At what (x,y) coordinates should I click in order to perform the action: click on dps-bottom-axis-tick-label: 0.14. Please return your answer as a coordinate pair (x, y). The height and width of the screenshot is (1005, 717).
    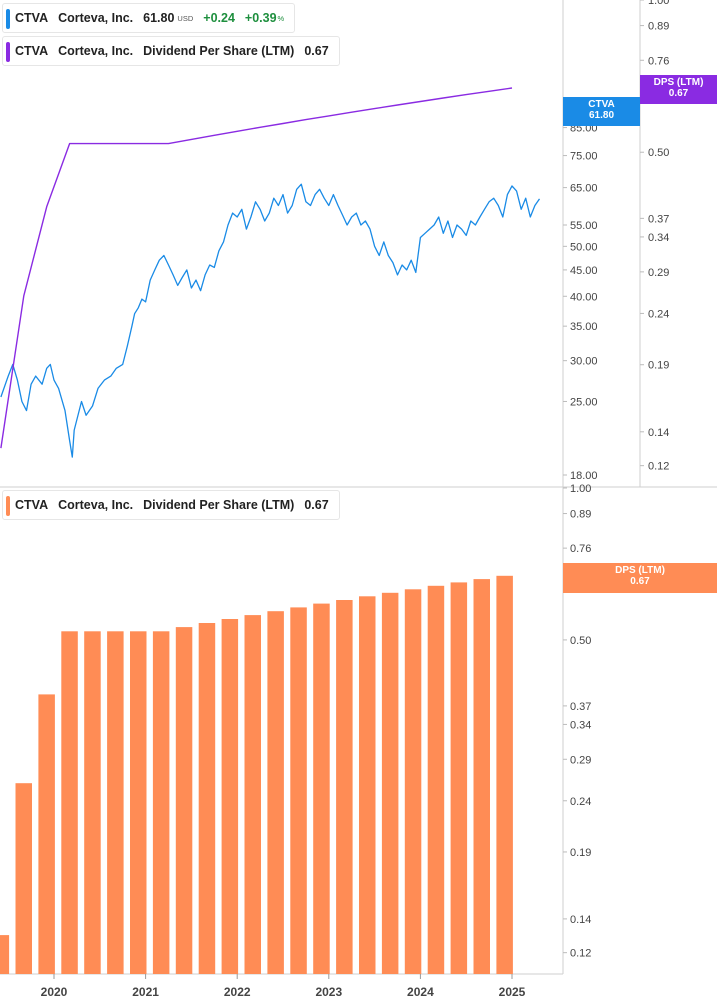
    Looking at the image, I should click on (580, 920).